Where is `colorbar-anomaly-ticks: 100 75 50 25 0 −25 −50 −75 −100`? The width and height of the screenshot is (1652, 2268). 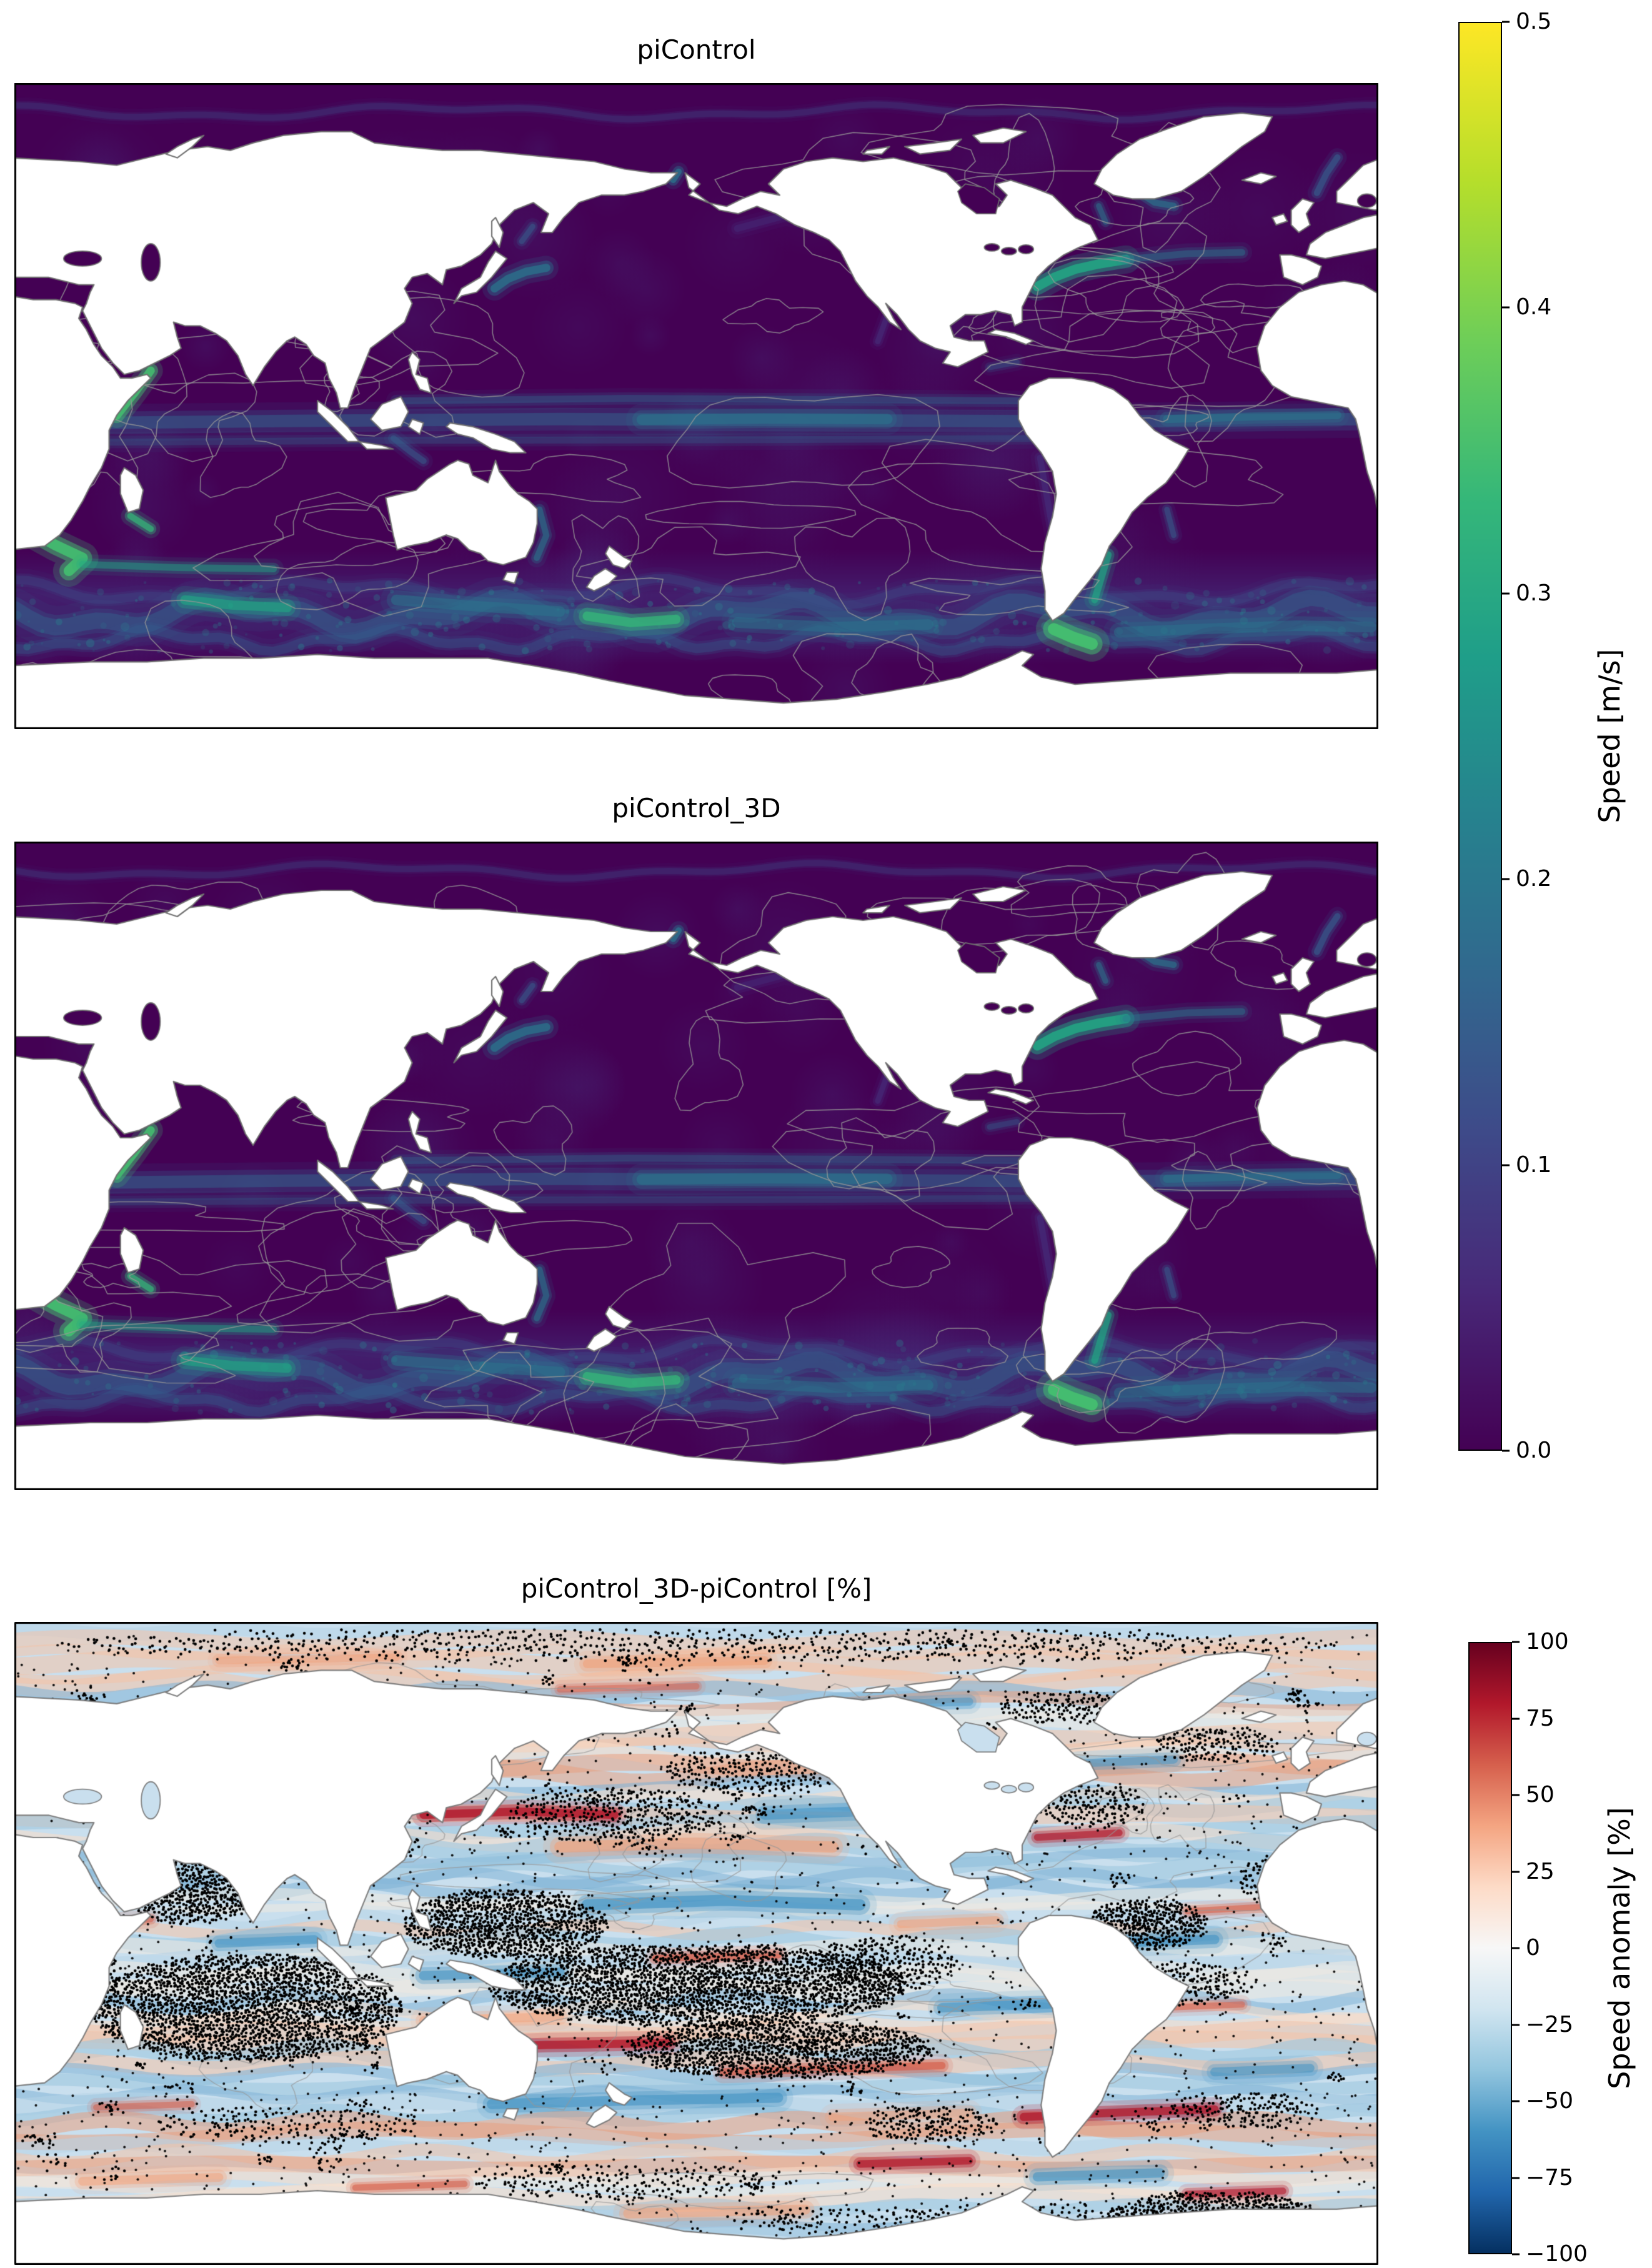 colorbar-anomaly-ticks: 100 75 50 25 0 −25 −50 −75 −100 is located at coordinates (1581, 1948).